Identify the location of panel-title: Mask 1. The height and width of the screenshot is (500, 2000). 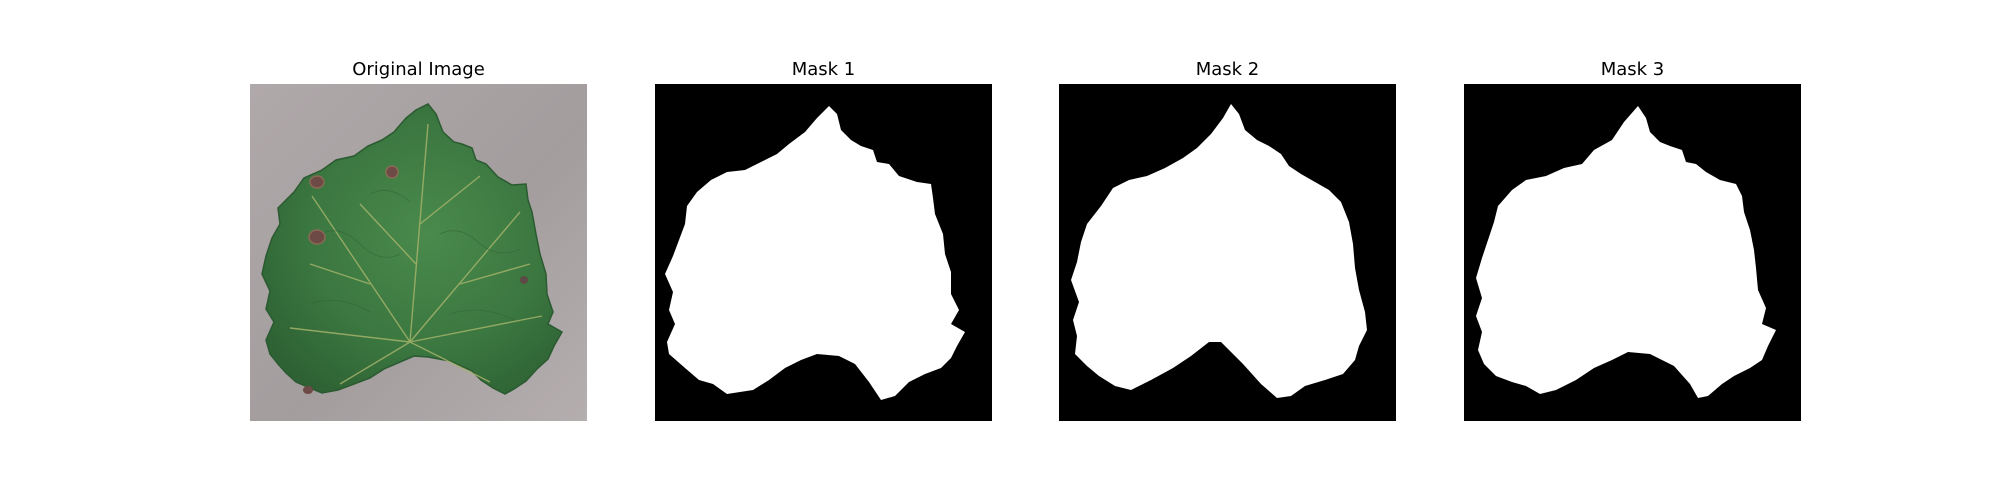
(823, 69).